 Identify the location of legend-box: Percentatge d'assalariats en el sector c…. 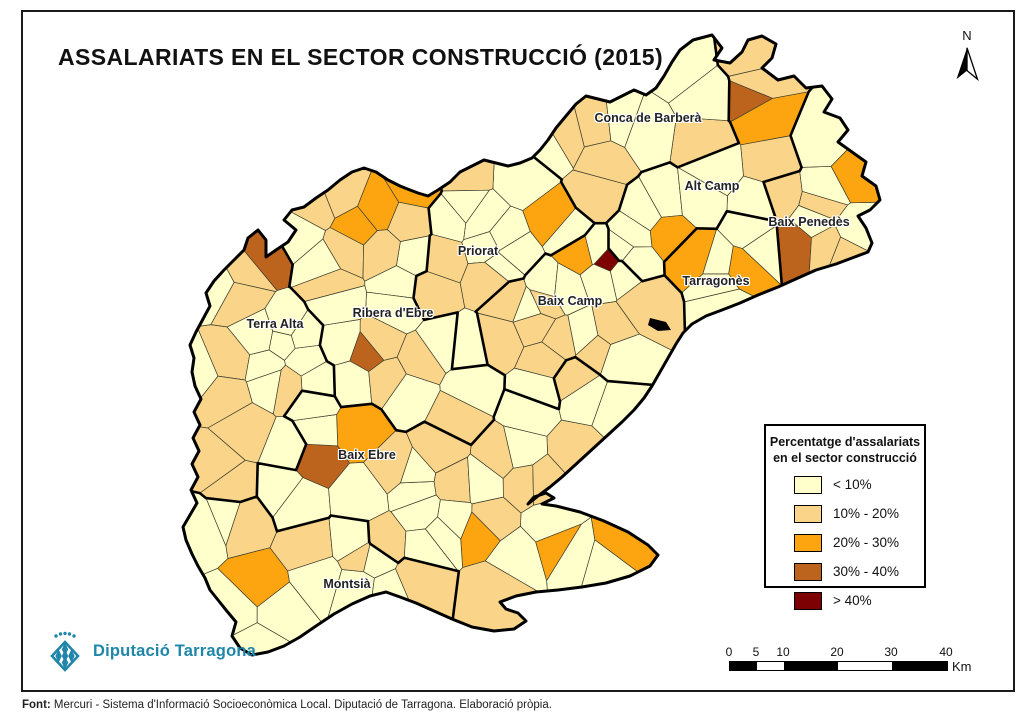
(845, 517).